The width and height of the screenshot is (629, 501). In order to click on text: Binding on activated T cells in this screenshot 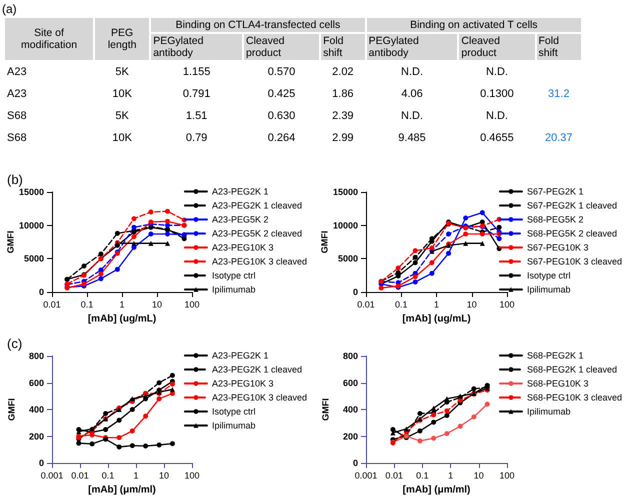, I will do `click(473, 25)`.